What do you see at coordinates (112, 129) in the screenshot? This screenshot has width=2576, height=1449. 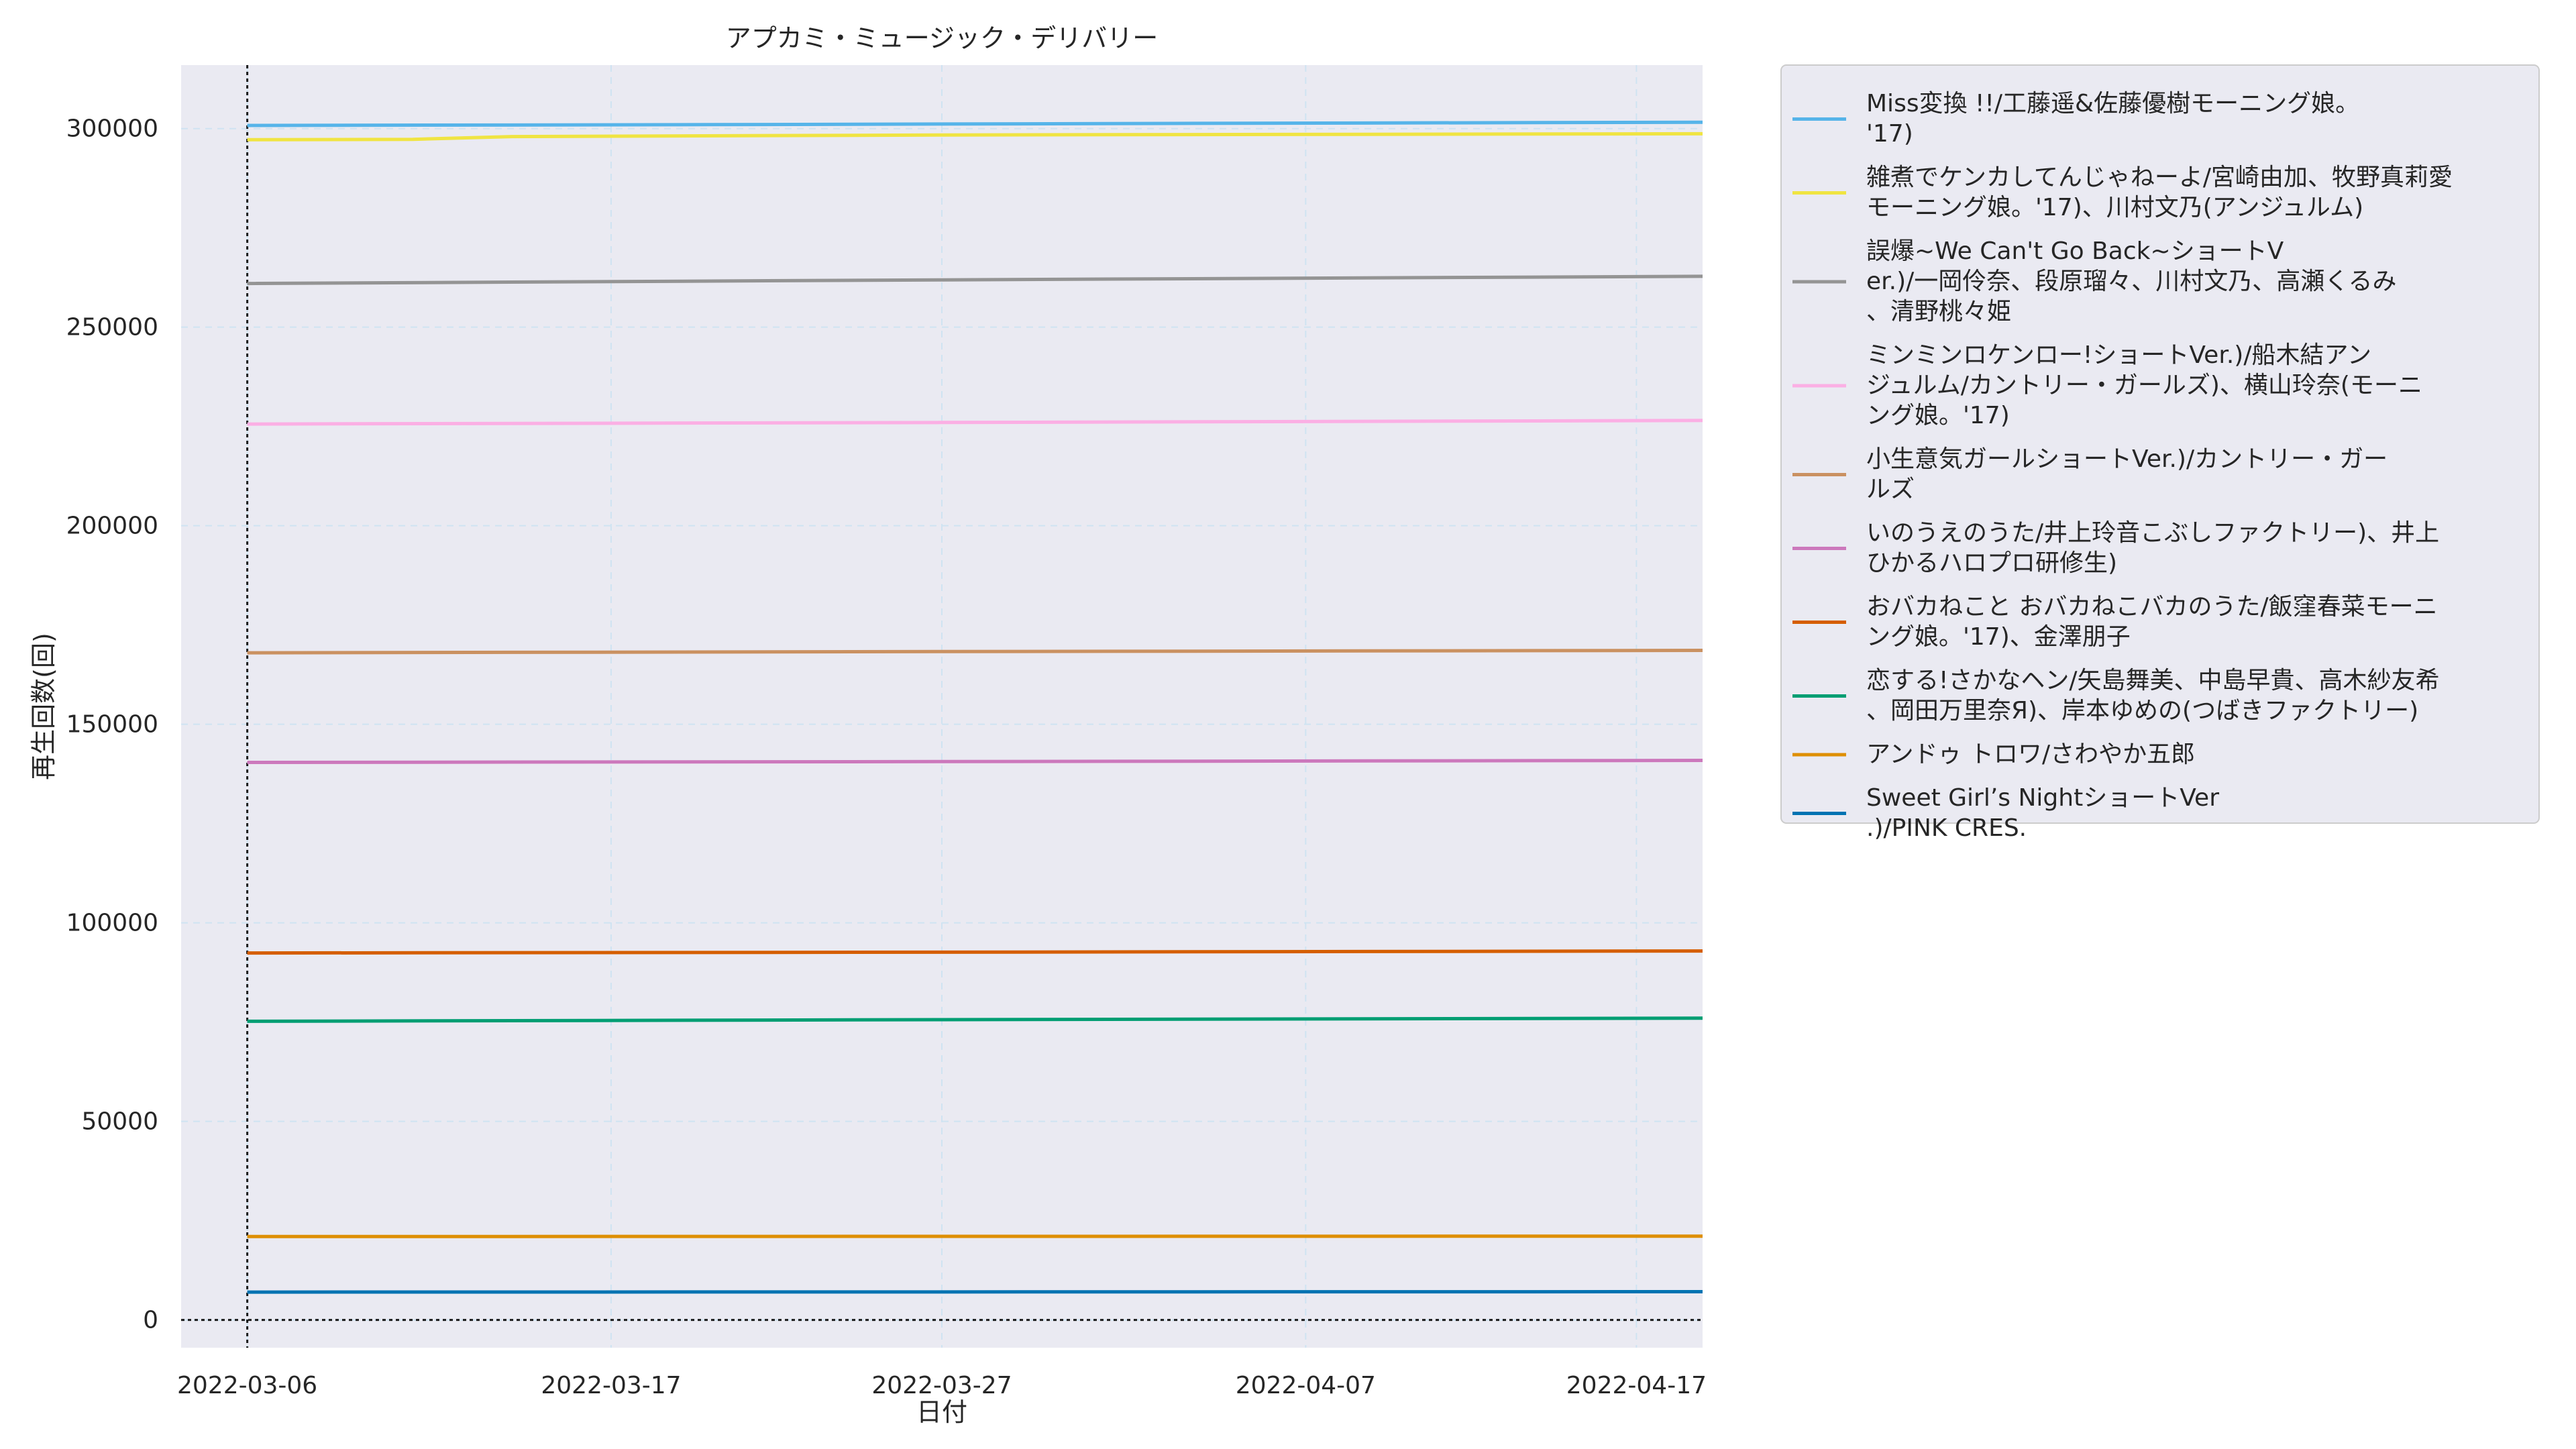 I see `y-tick-label: 300000` at bounding box center [112, 129].